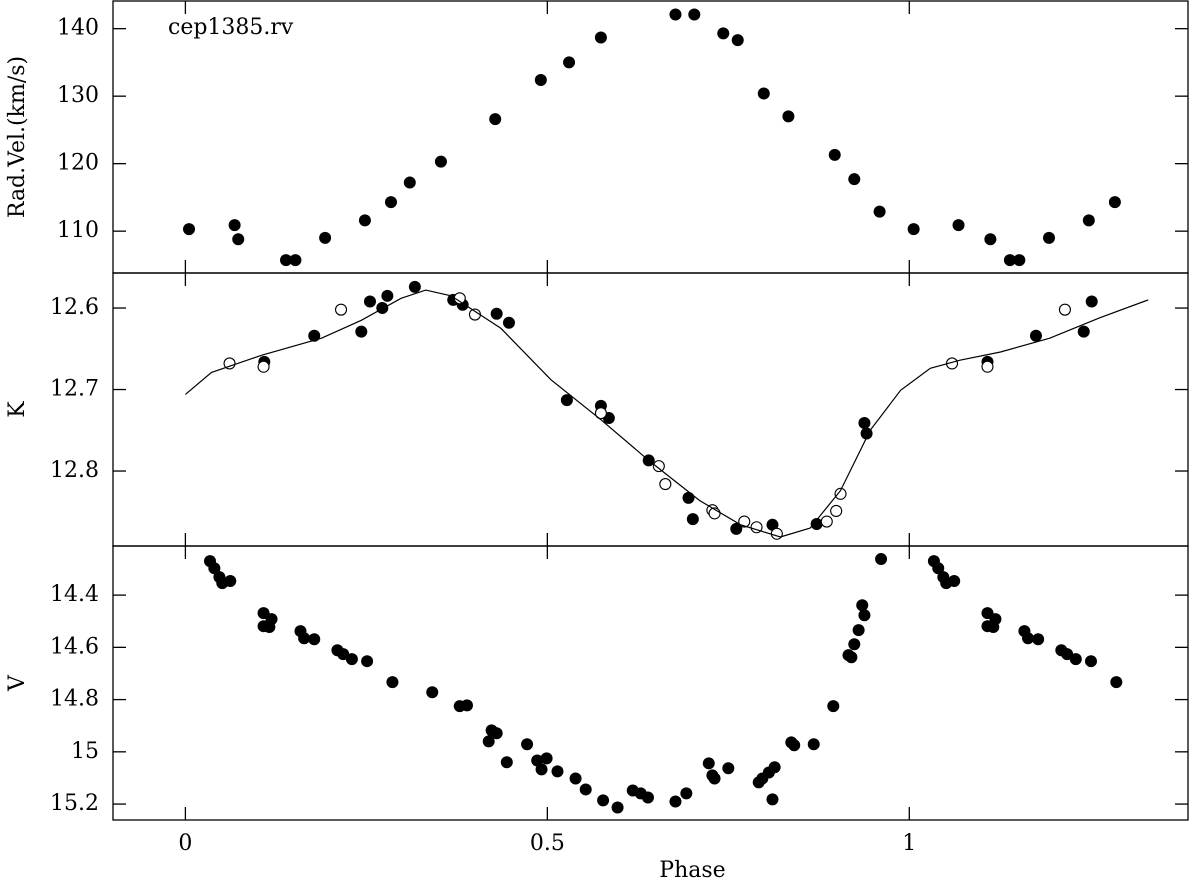 This screenshot has height=881, width=1200. I want to click on y-axis-label: K, so click(17, 409).